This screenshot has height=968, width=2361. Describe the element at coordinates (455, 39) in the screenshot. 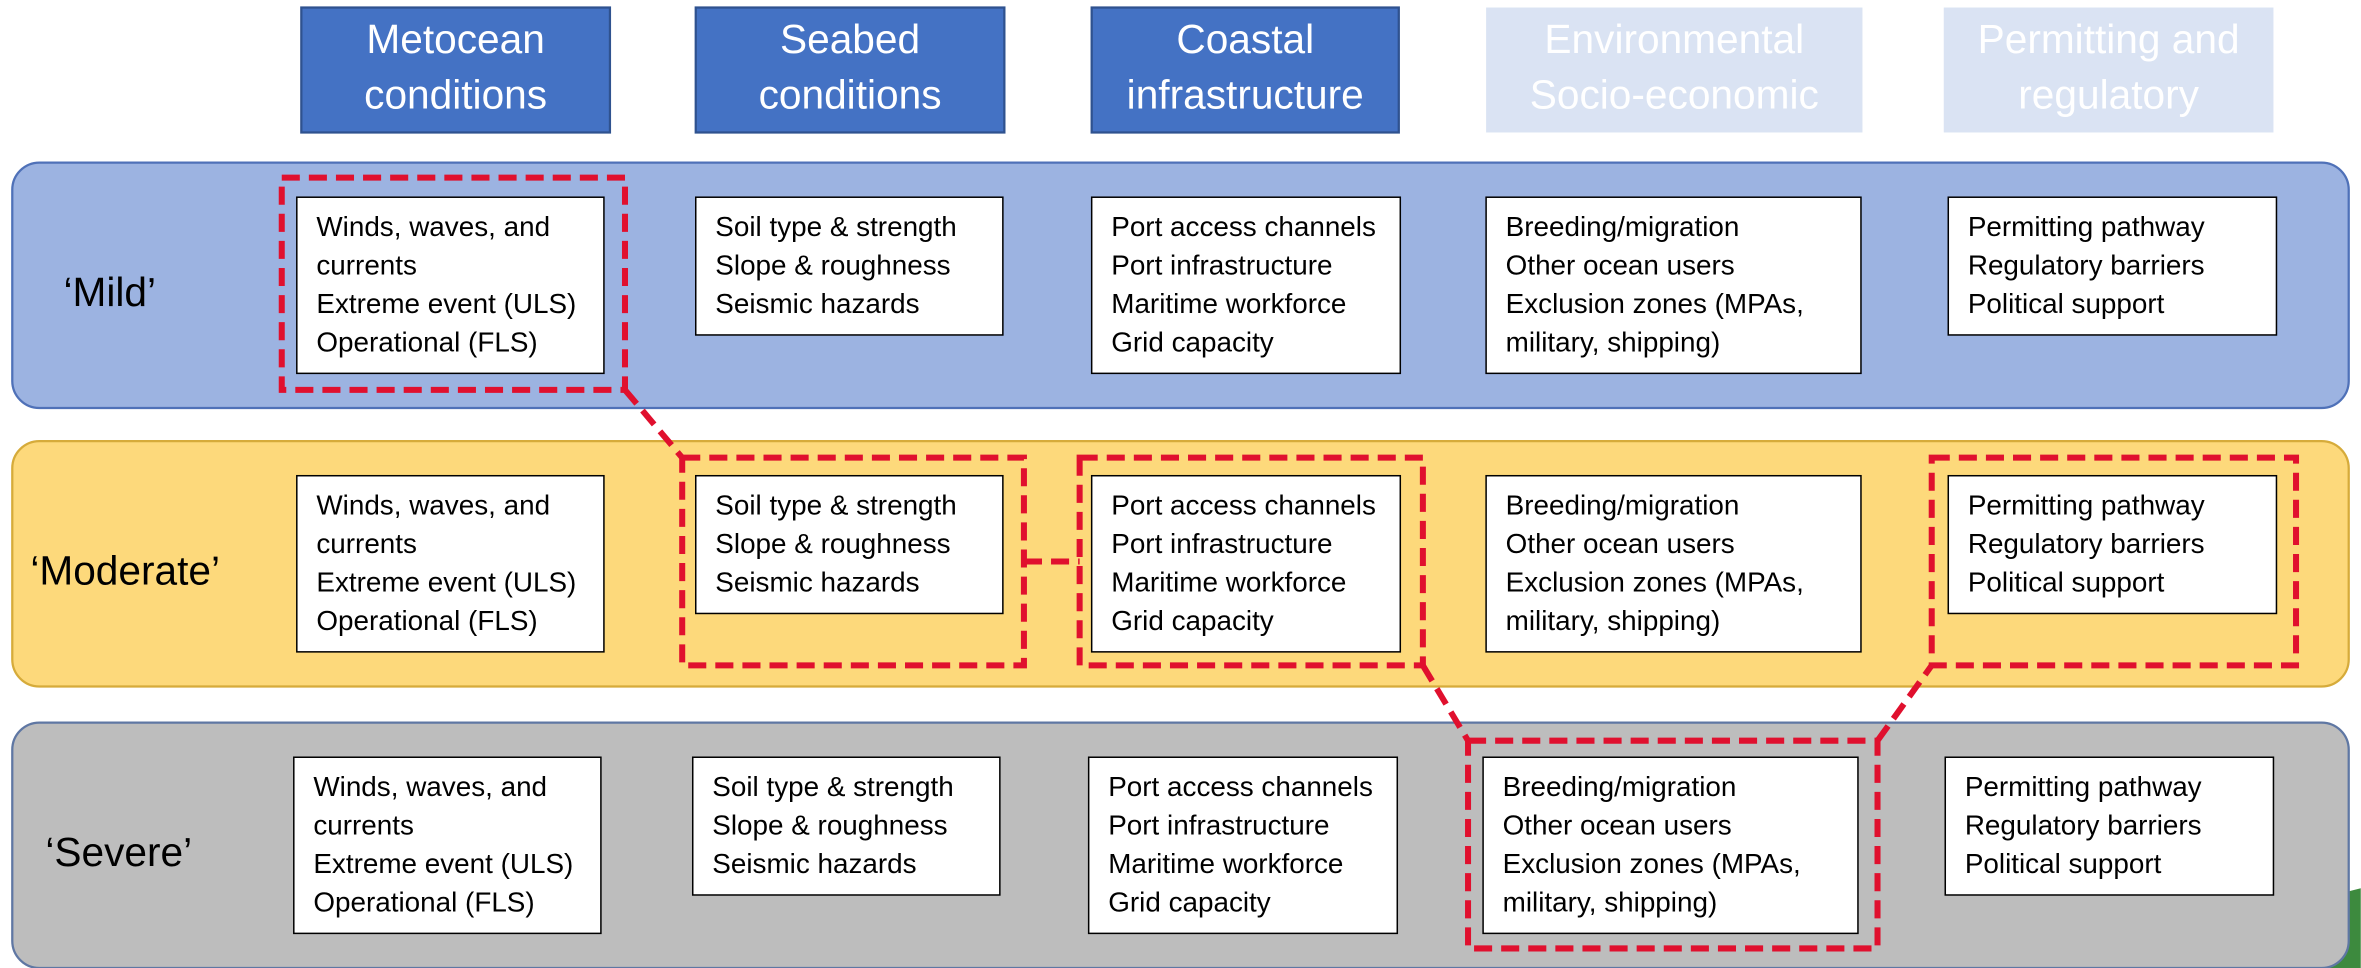

I see `header-text: Metocean` at that location.